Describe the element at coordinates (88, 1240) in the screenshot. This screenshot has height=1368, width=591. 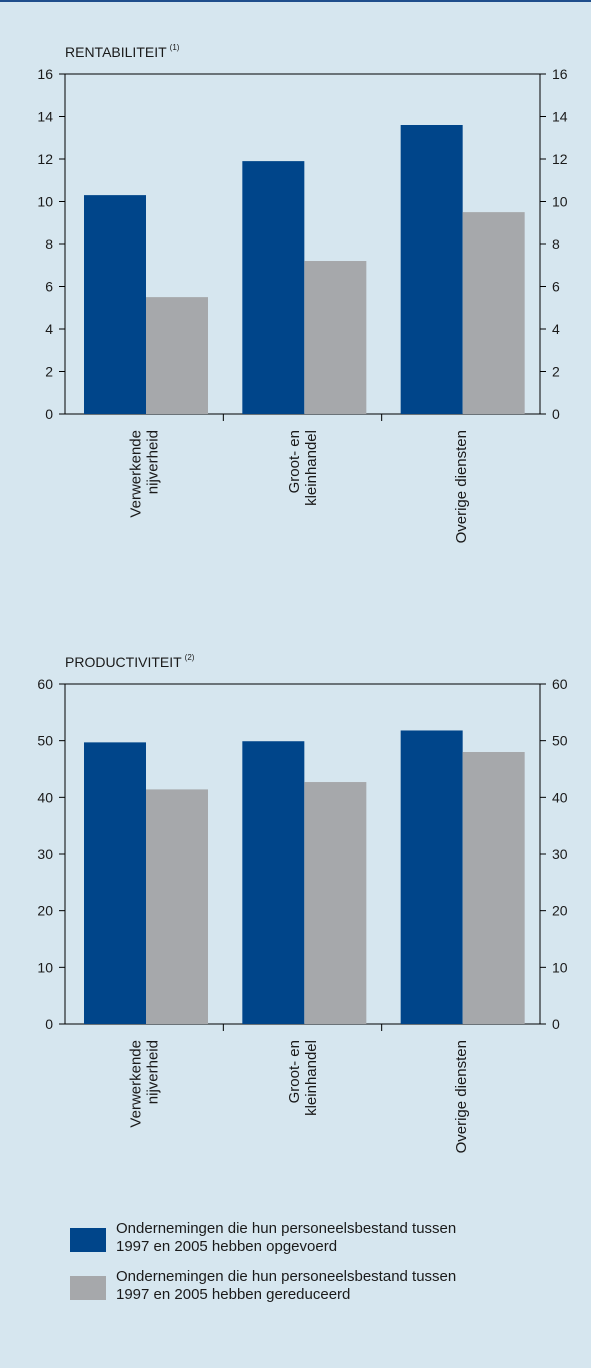
I see `legend-swatch-increased` at that location.